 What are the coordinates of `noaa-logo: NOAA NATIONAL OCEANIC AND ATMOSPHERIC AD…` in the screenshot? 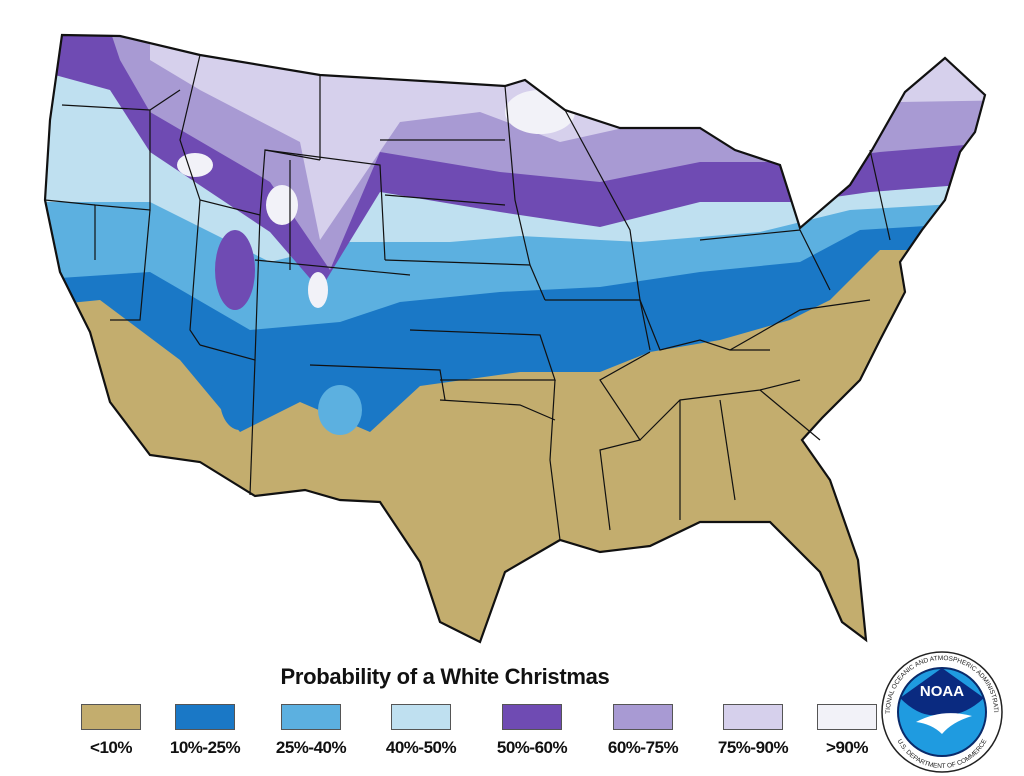 It's located at (937, 710).